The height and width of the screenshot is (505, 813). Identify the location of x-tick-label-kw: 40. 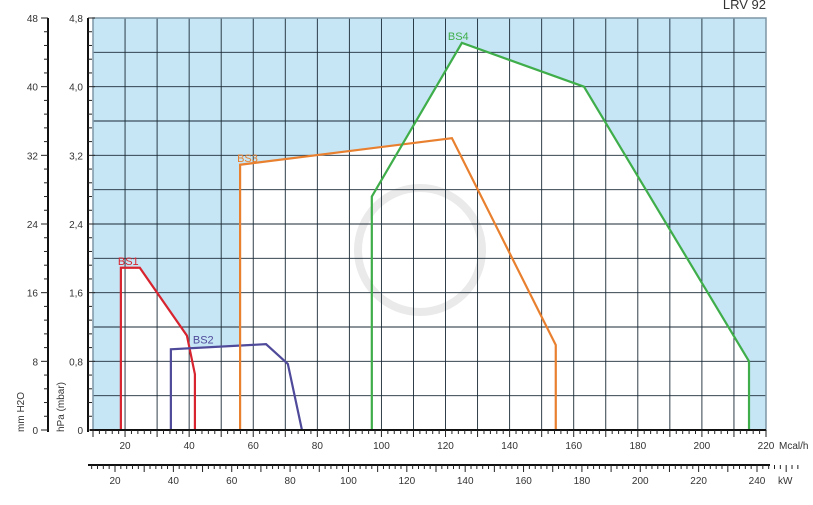
(174, 481).